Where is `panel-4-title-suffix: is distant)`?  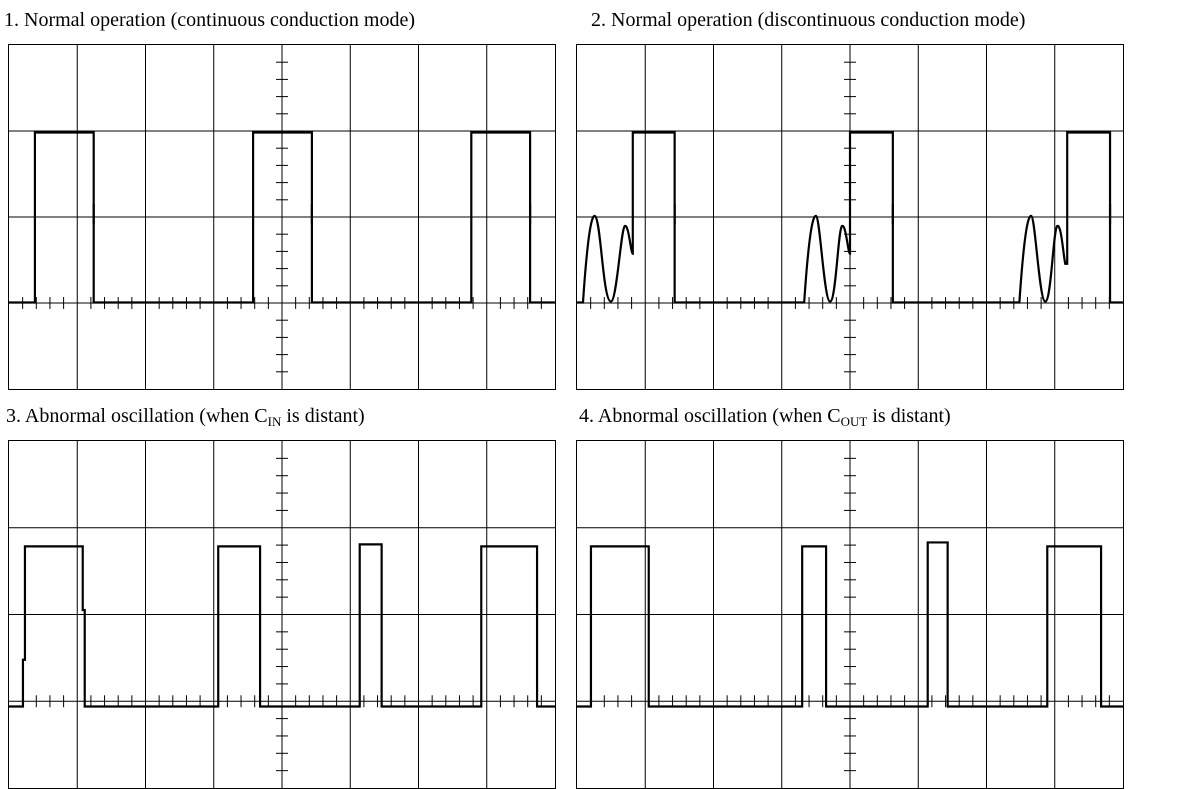 panel-4-title-suffix: is distant) is located at coordinates (909, 416).